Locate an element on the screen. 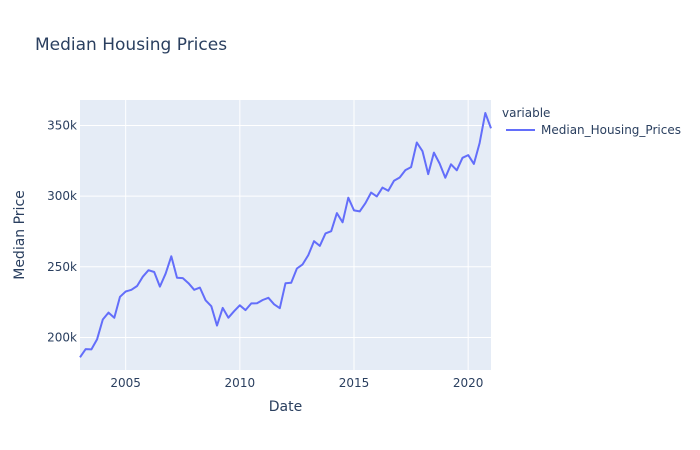 The width and height of the screenshot is (700, 450). y-axis-ticks: 200k 250k 300k 350k is located at coordinates (62, 231).